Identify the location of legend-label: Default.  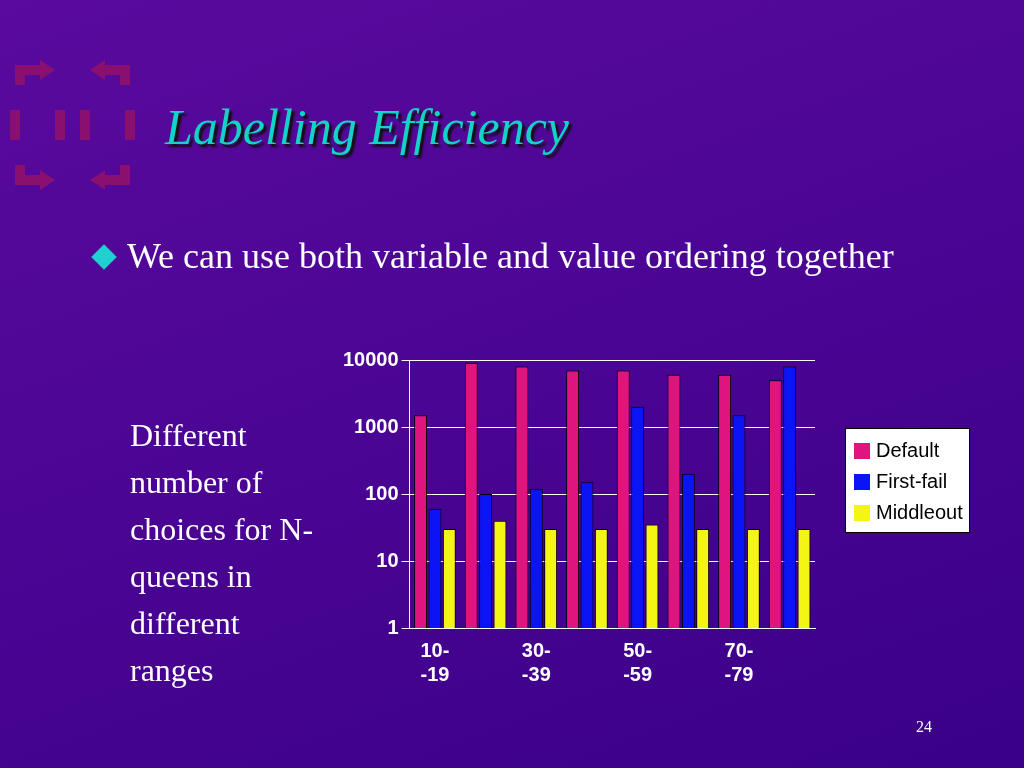
(908, 450).